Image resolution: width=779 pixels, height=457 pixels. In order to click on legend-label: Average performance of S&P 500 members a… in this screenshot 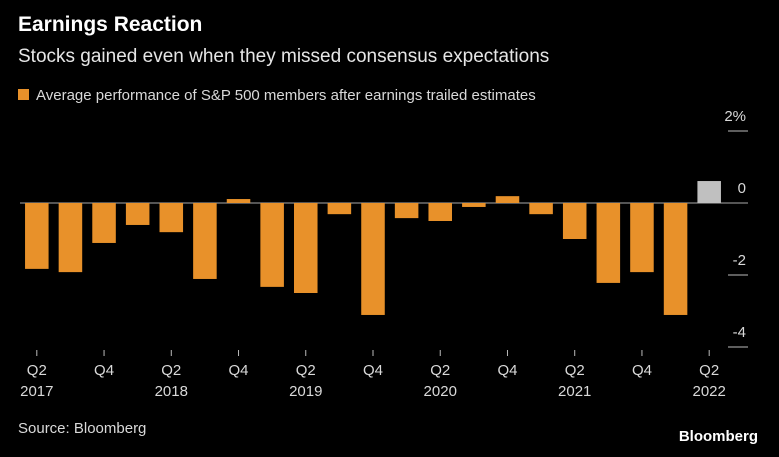, I will do `click(286, 95)`.